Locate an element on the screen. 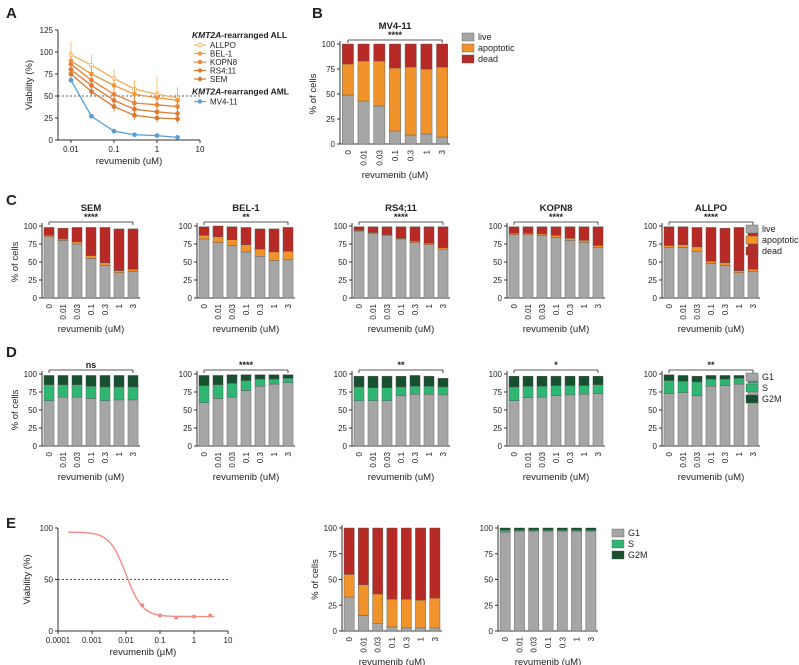 The height and width of the screenshot is (665, 799). x-tick-label: 0.01 is located at coordinates (71, 149).